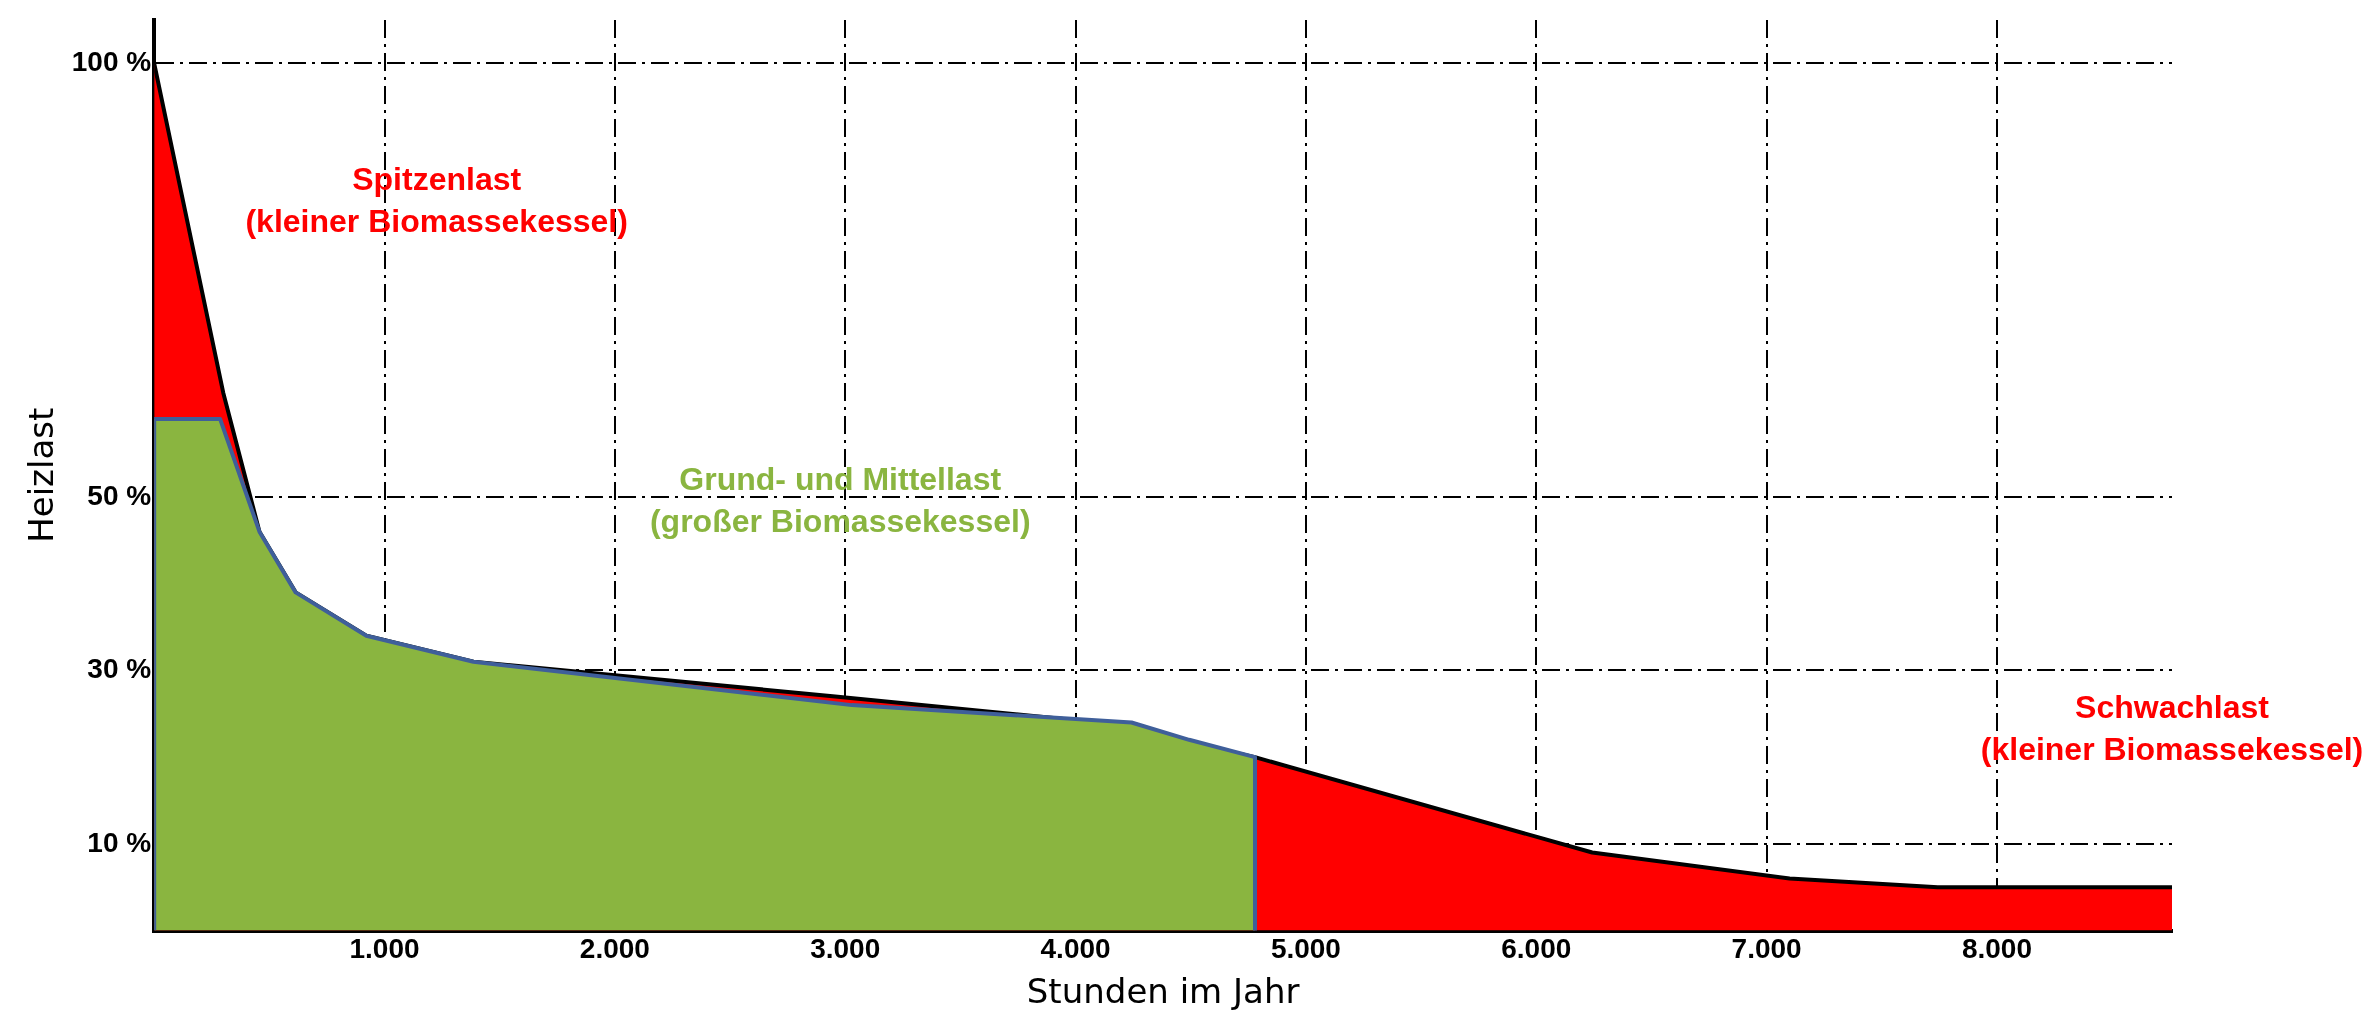  Describe the element at coordinates (119, 495) in the screenshot. I see `y-tick-label: 50 %` at that location.